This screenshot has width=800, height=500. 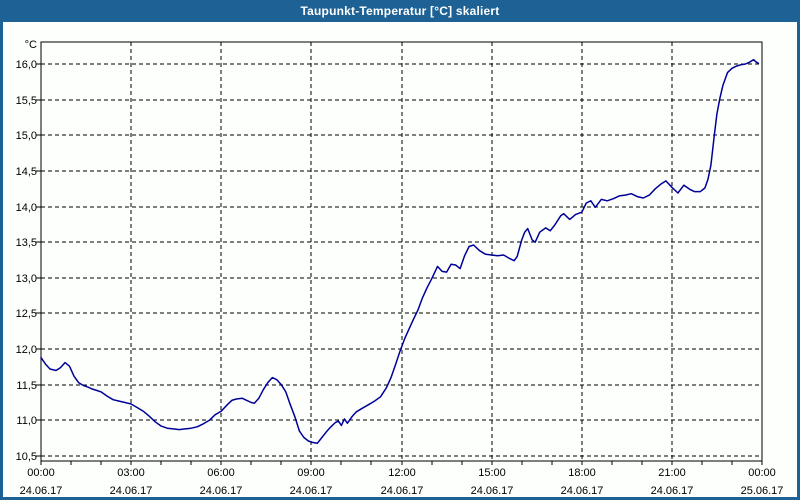 What do you see at coordinates (492, 473) in the screenshot?
I see `x-tick-time-label: 15:00` at bounding box center [492, 473].